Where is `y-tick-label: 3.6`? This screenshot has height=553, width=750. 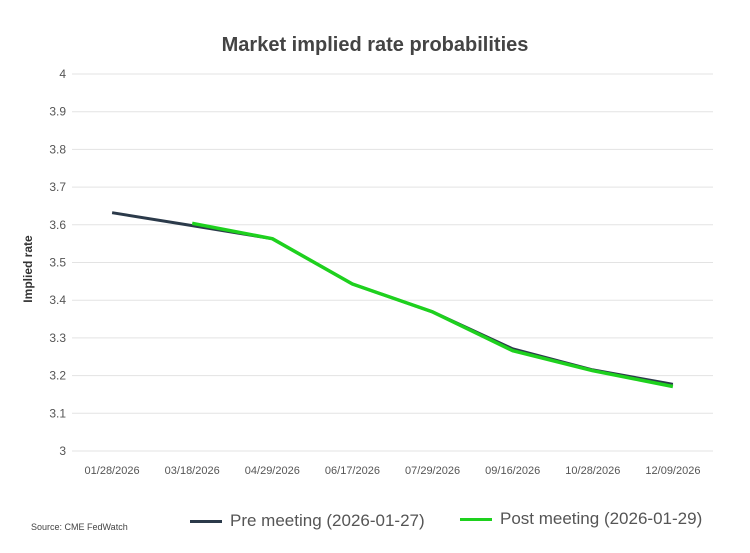
y-tick-label: 3.6 is located at coordinates (57, 225).